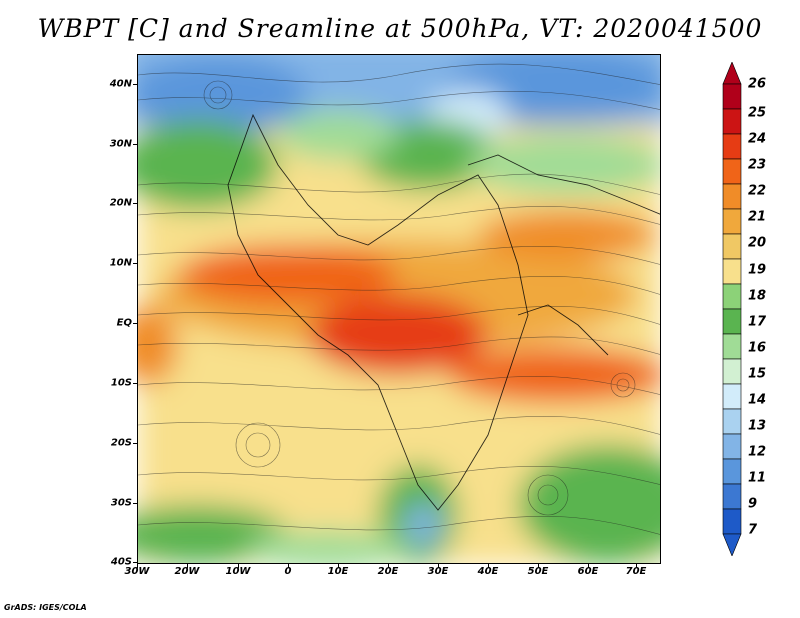 The width and height of the screenshot is (800, 618). I want to click on colorbar-label: 20, so click(757, 243).